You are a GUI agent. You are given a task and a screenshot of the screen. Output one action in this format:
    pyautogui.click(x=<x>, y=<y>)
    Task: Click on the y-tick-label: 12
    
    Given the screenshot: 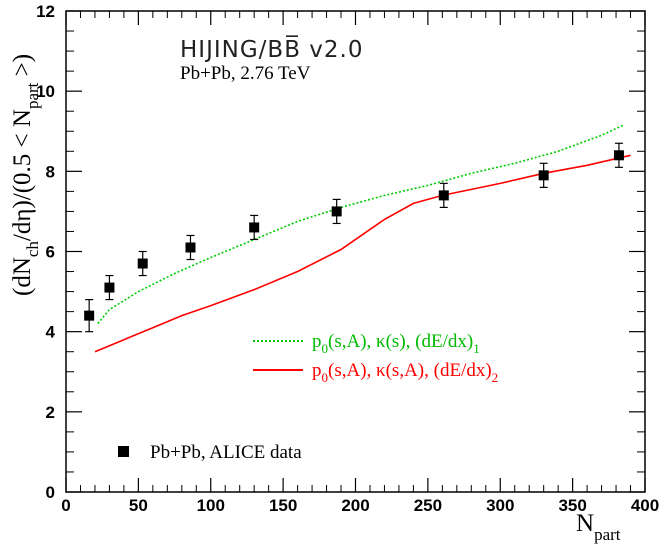 What is the action you would take?
    pyautogui.click(x=45, y=11)
    